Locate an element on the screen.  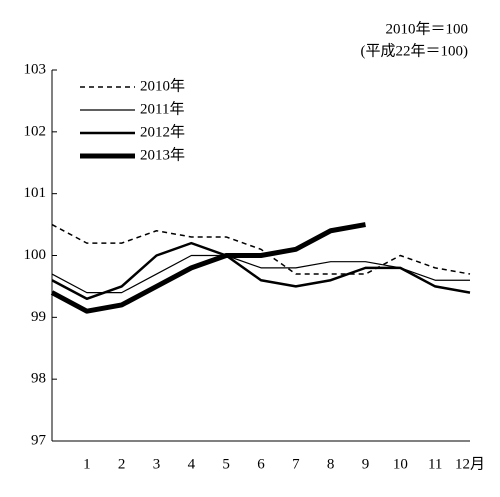
x-tick-label: 9 is located at coordinates (366, 464).